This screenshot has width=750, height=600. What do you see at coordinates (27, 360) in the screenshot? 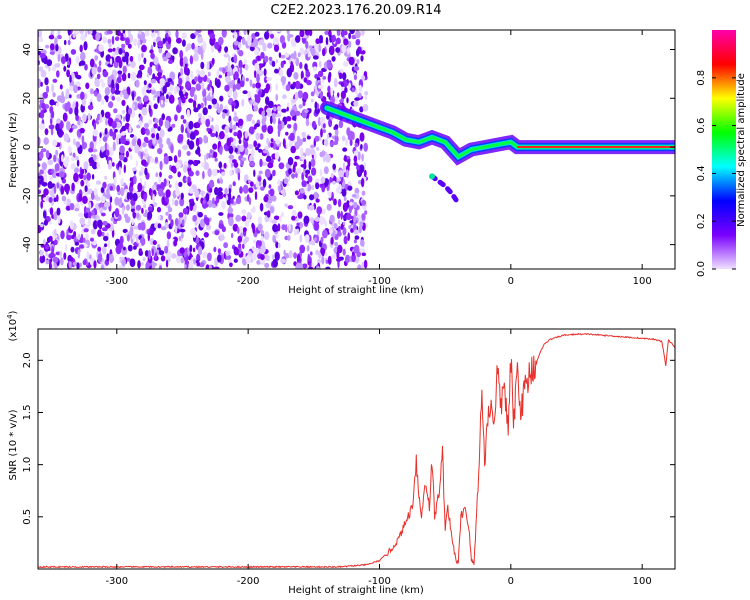
I see `snr-y-tick-label: 2.0` at bounding box center [27, 360].